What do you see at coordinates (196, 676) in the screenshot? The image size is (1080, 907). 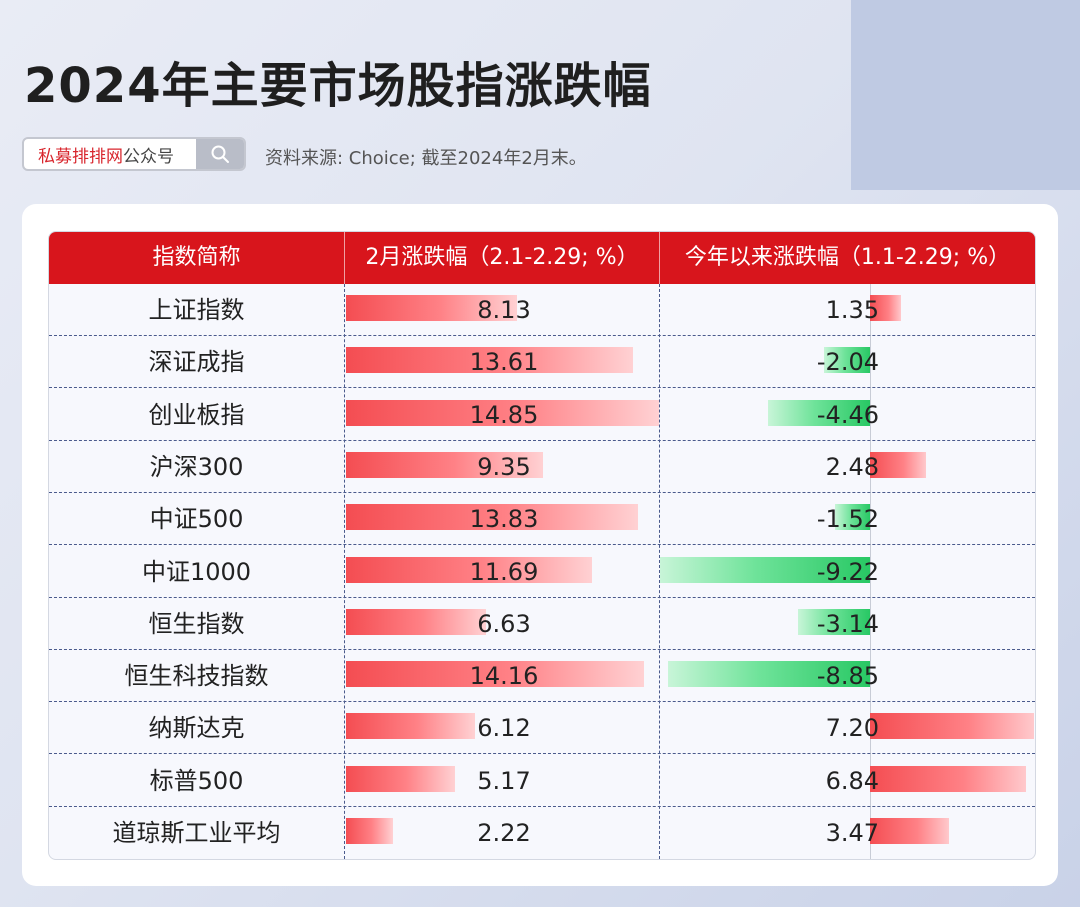 I see `index-name: 恒生科技指数` at bounding box center [196, 676].